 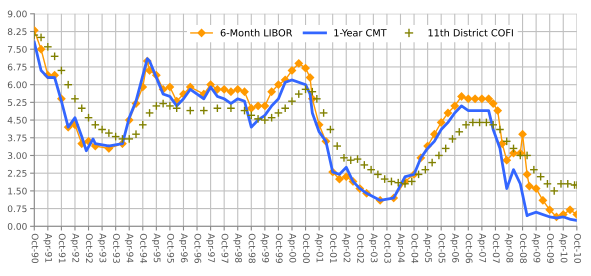 What do you see at coordinates (482, 247) in the screenshot?
I see `x-tick-label: Apr-07` at bounding box center [482, 247].